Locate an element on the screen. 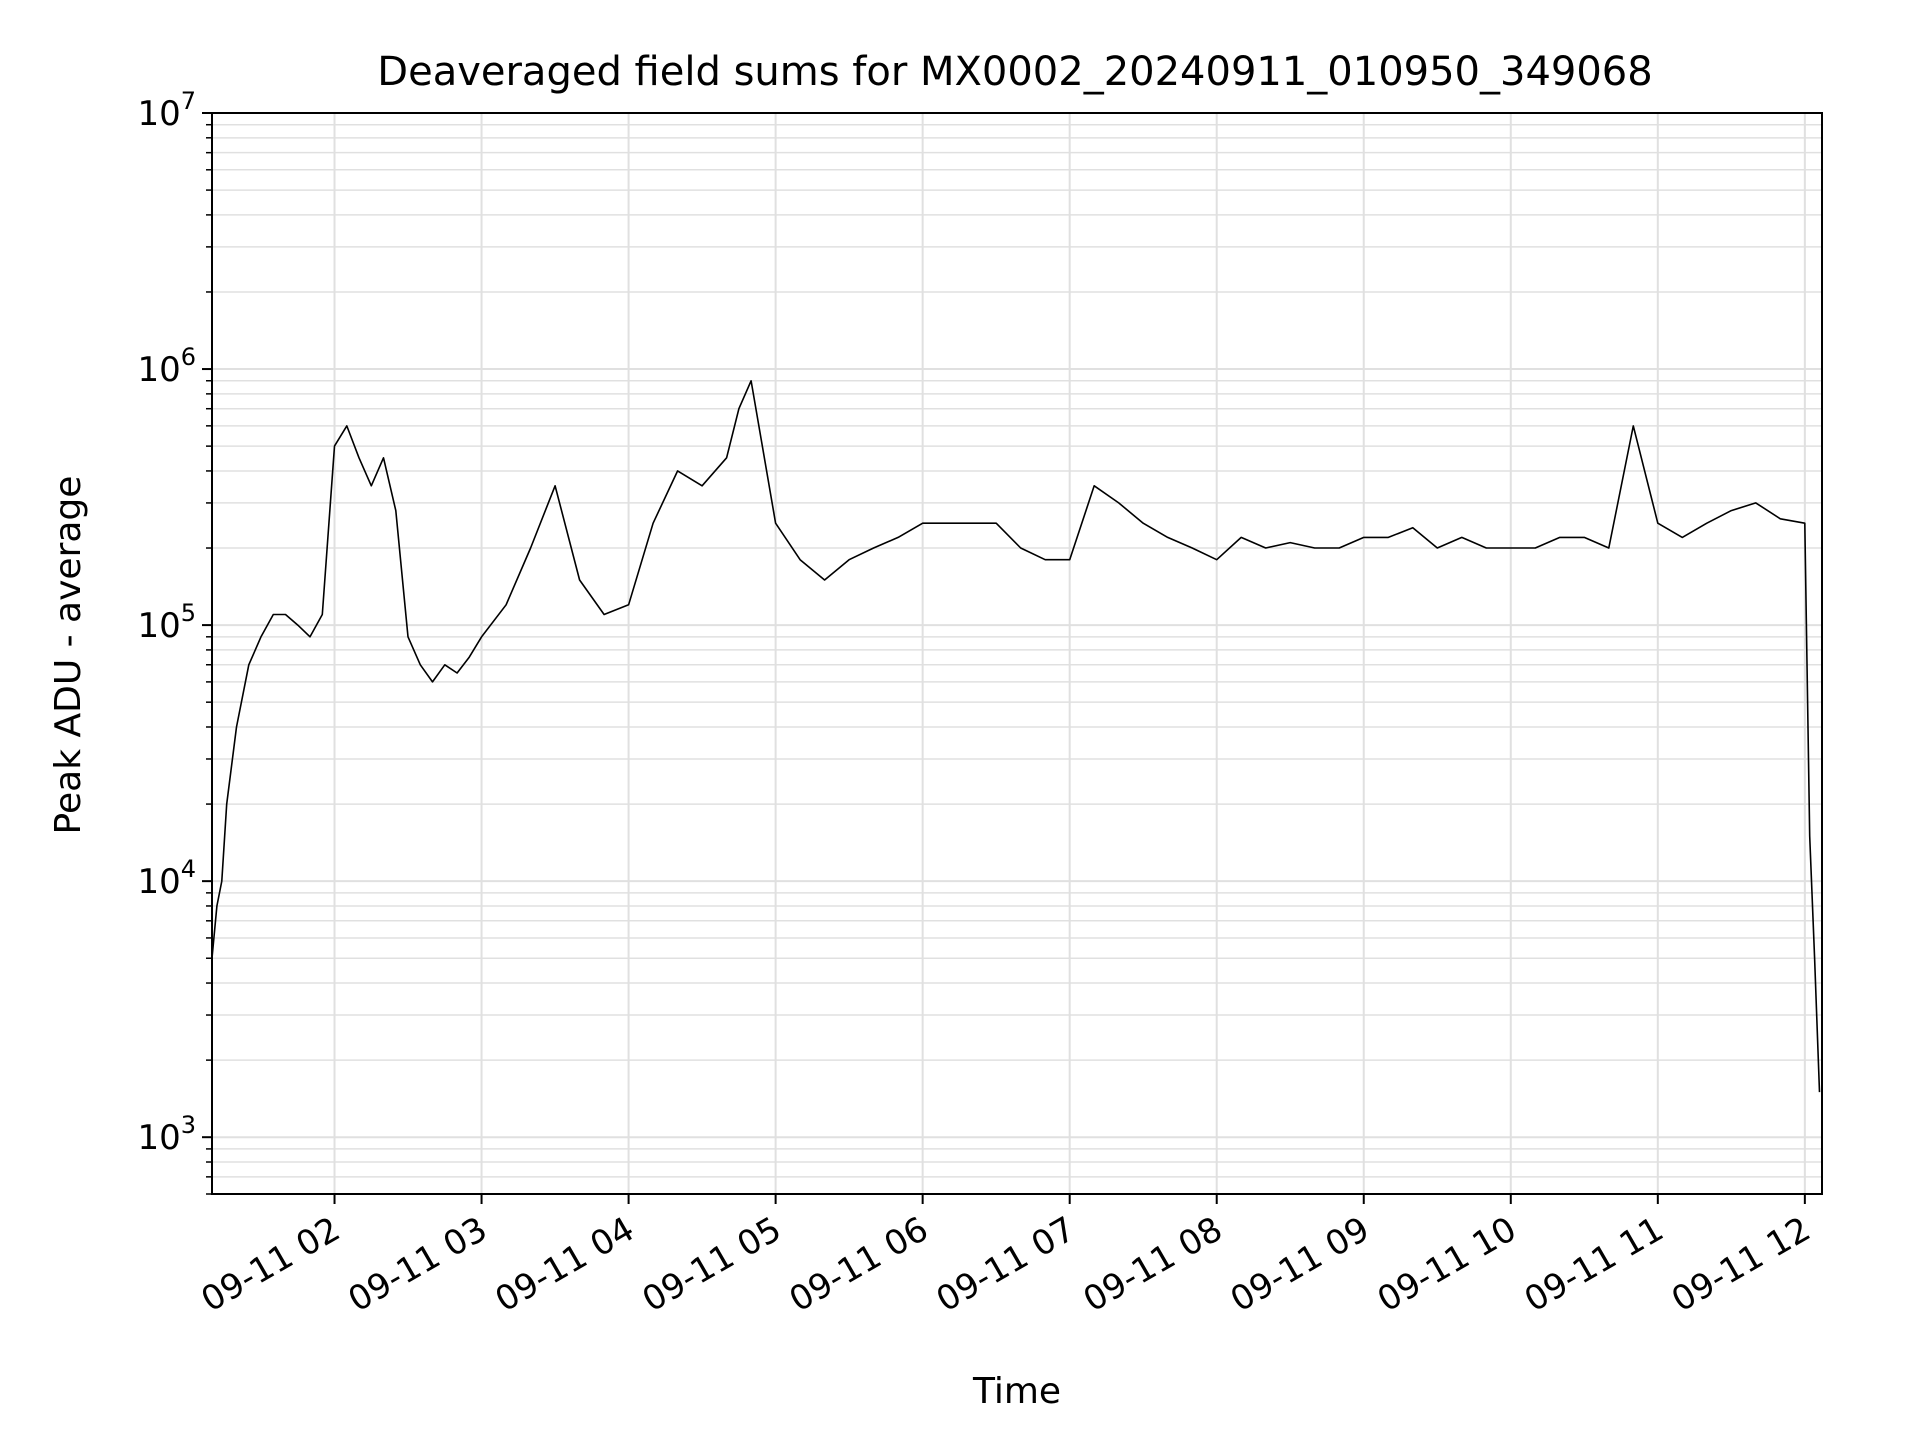  x-axis-label: Time is located at coordinates (1016, 1391).